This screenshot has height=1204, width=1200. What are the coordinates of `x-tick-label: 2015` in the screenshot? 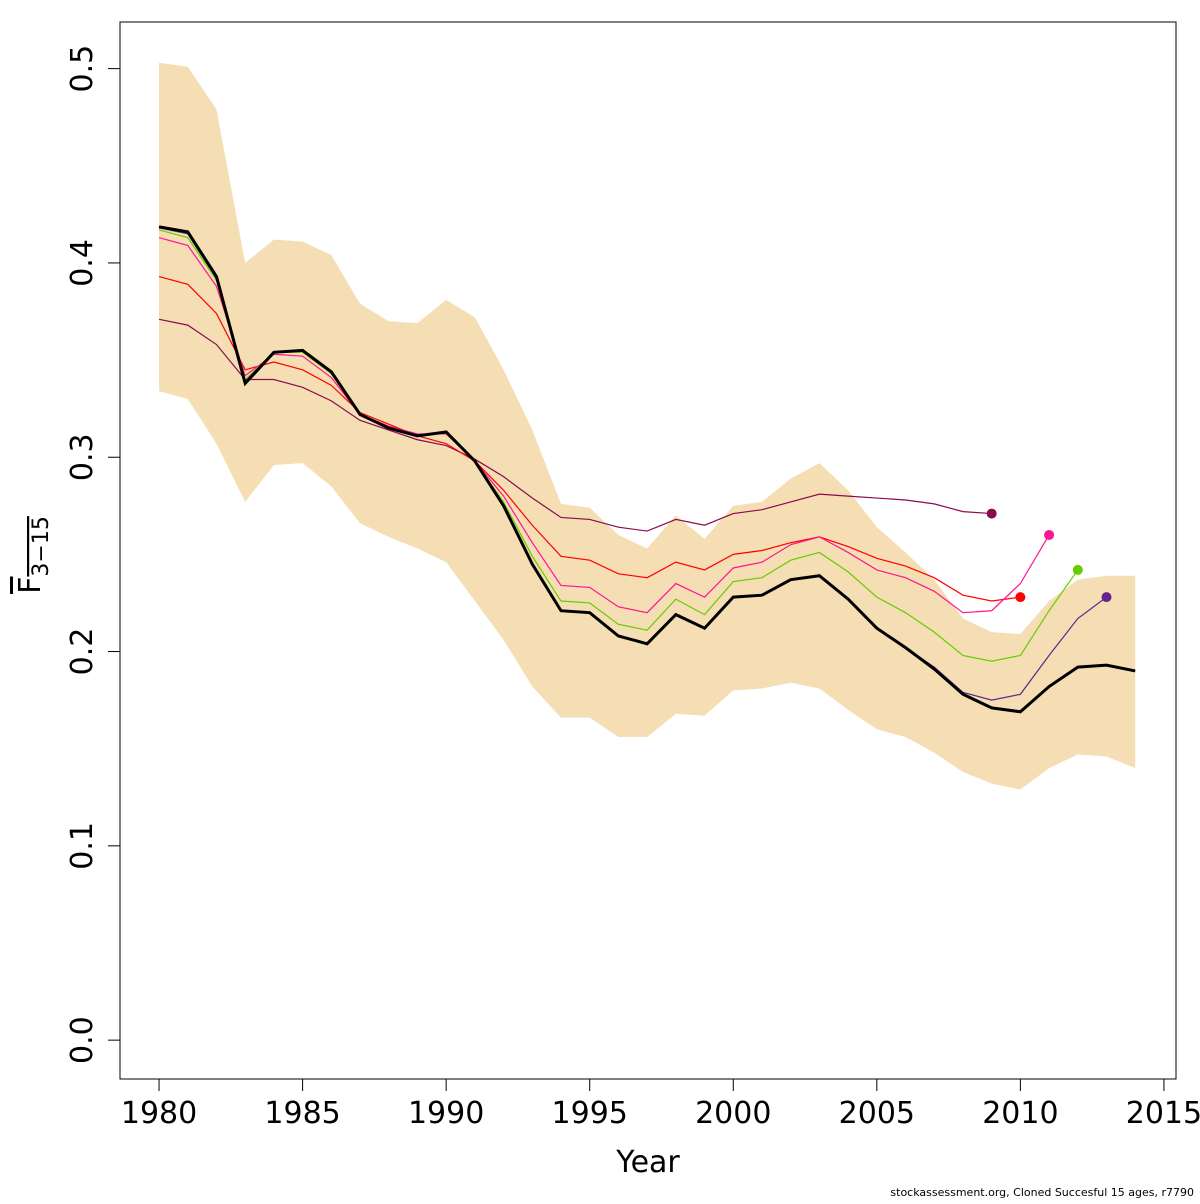 It's located at (1163, 1113).